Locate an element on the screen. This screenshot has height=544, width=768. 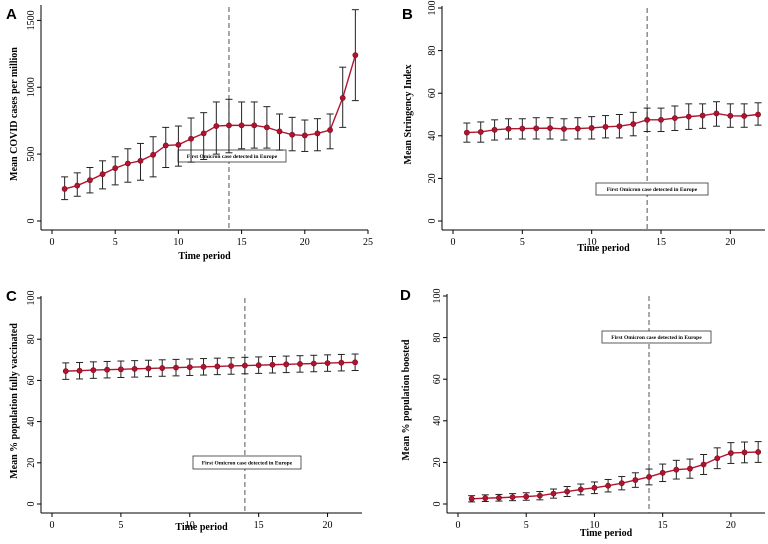
y-tick-label: 60 is located at coordinates (432, 93).